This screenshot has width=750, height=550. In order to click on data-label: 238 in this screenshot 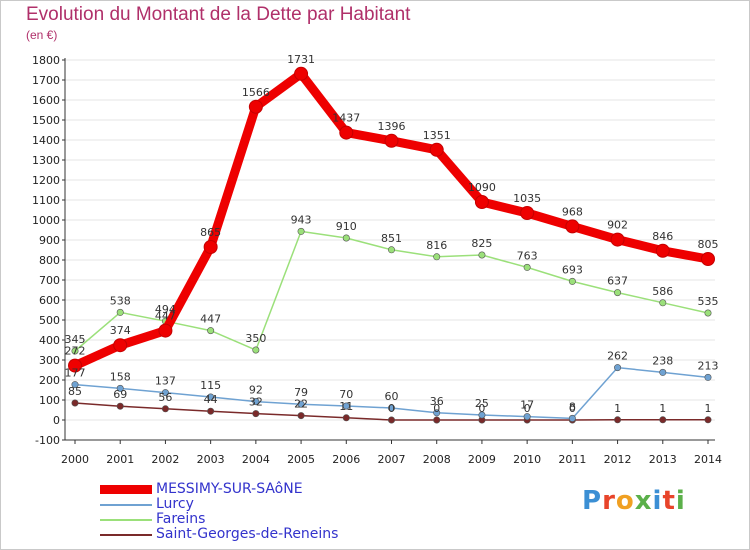, I will do `click(662, 360)`.